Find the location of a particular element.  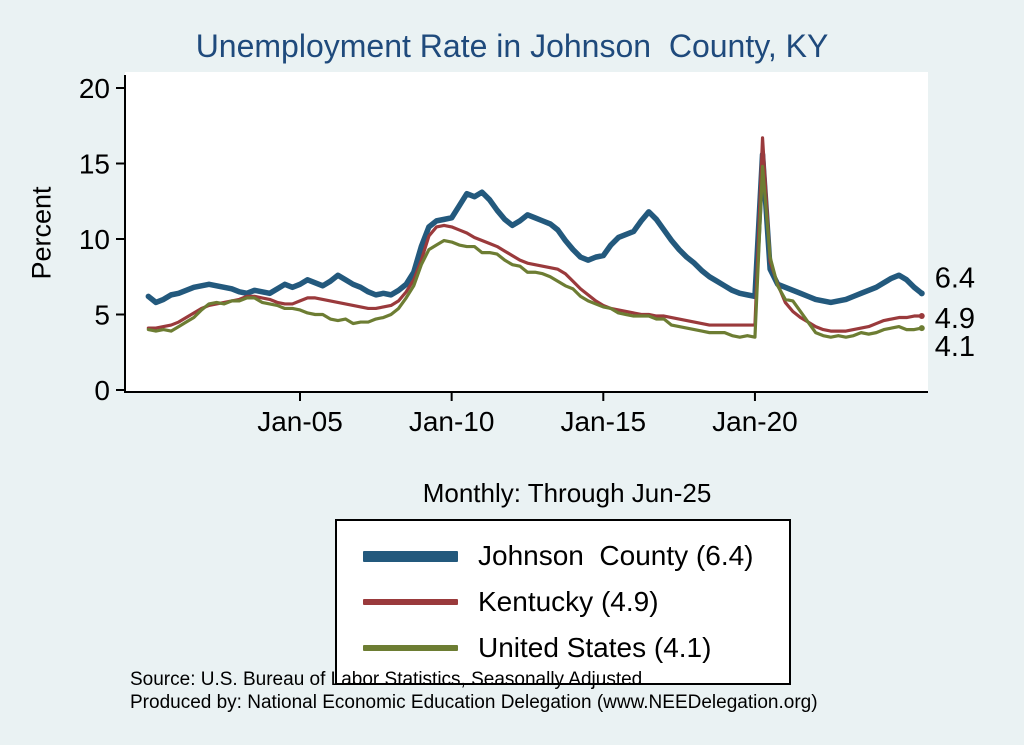

chart-title: Unemployment Rate in Johnson County, KY is located at coordinates (512, 46).